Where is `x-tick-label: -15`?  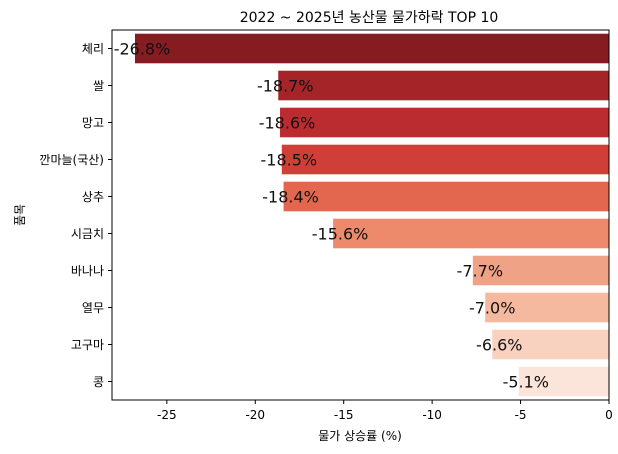 x-tick-label: -15 is located at coordinates (344, 415).